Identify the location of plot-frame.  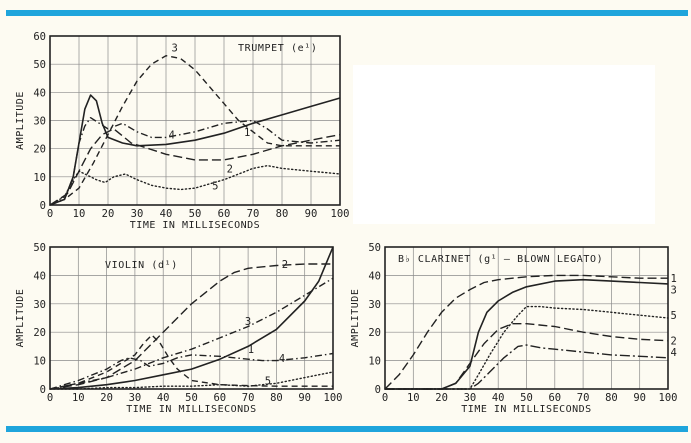
(191, 318).